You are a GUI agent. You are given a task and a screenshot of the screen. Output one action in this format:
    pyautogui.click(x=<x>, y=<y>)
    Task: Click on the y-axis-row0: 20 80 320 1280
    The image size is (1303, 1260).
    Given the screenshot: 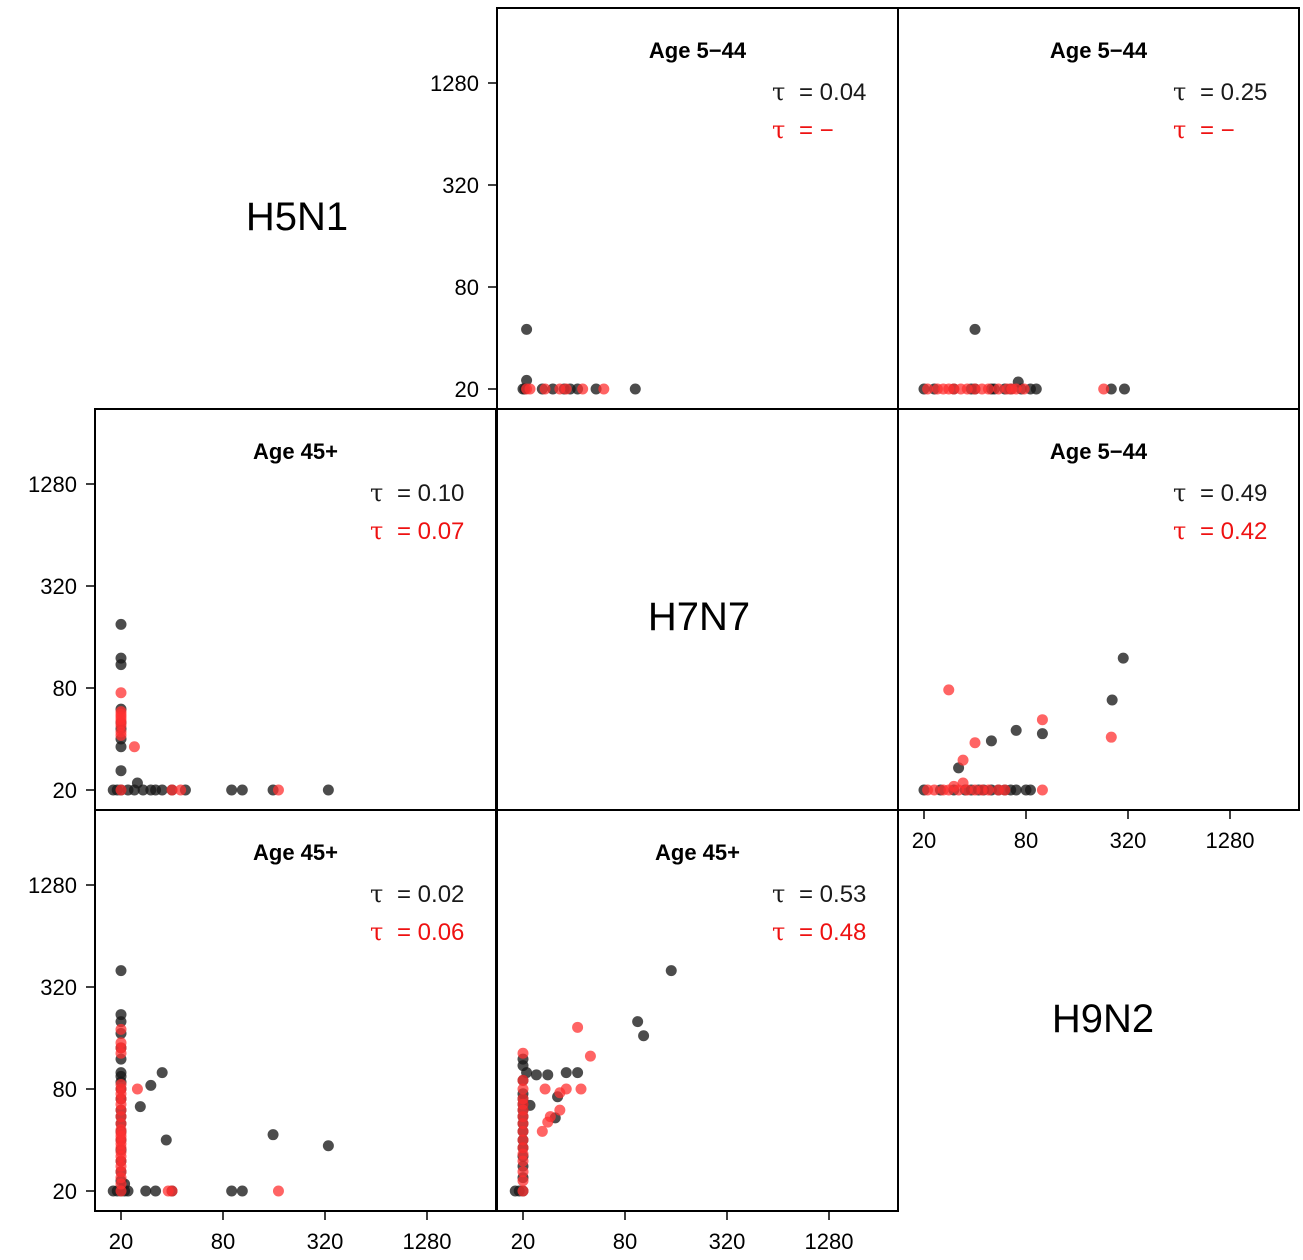 What is the action you would take?
    pyautogui.click(x=464, y=236)
    